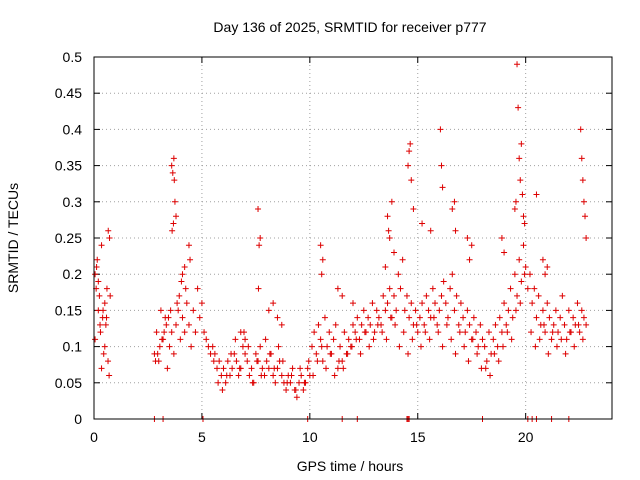  Describe the element at coordinates (310, 437) in the screenshot. I see `x-tick-label: 10` at that location.